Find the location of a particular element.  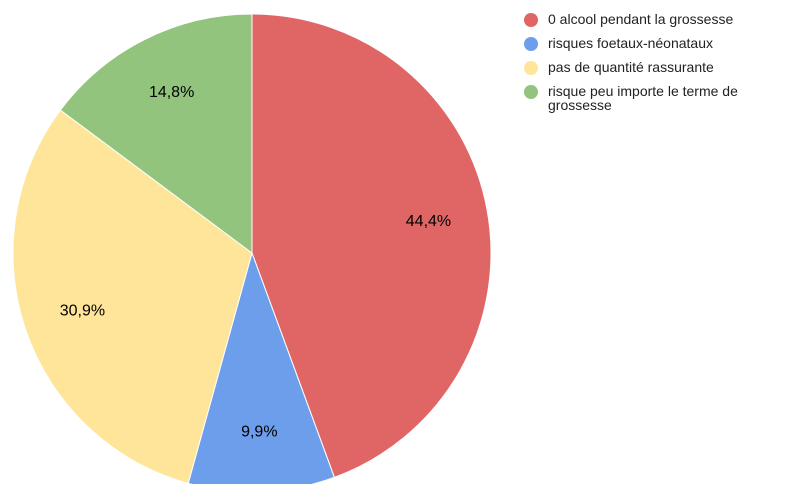

slice-label: 30,9% is located at coordinates (82, 310).